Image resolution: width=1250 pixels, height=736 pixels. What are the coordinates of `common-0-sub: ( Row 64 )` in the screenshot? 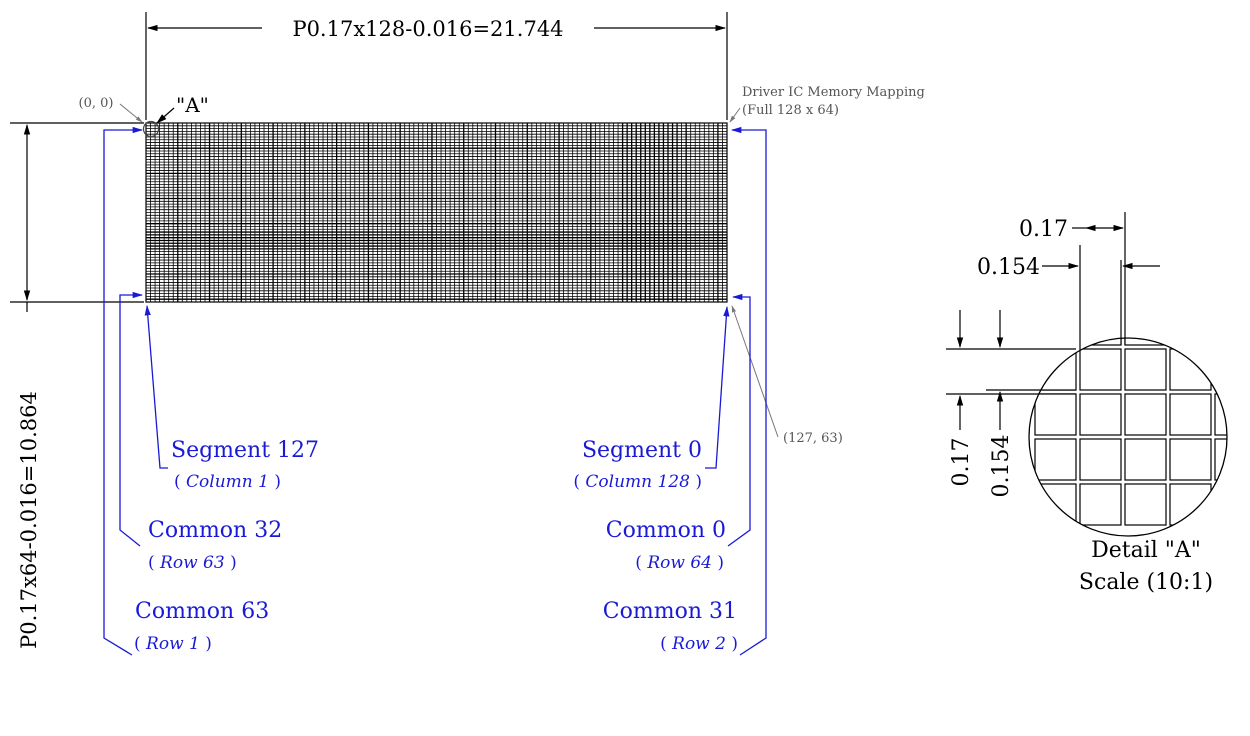 It's located at (679, 563).